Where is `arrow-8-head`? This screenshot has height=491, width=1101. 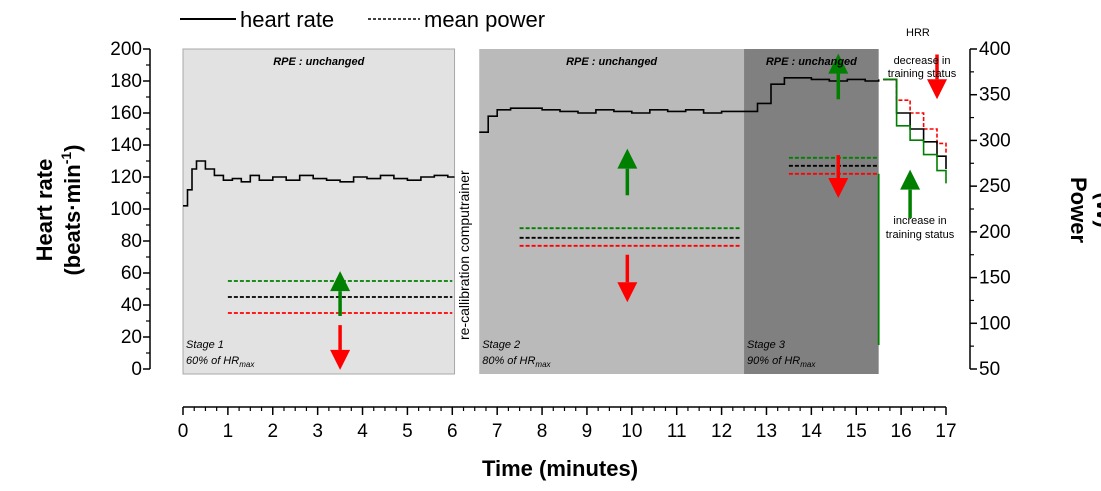
arrow-8-head is located at coordinates (910, 179).